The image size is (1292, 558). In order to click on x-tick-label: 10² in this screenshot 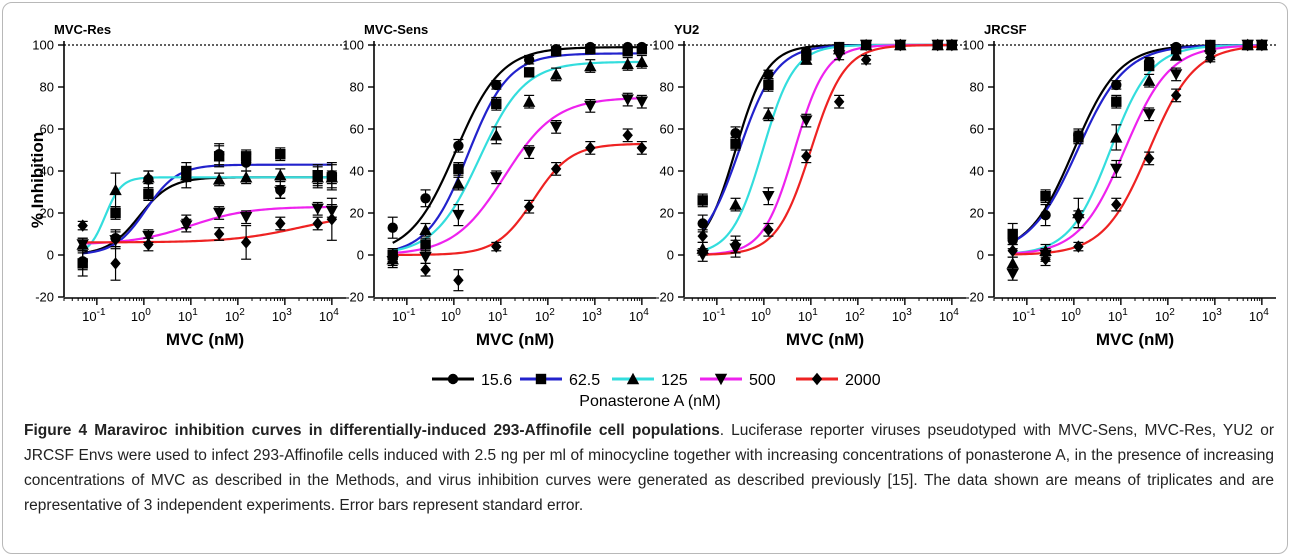, I will do `click(1165, 315)`.